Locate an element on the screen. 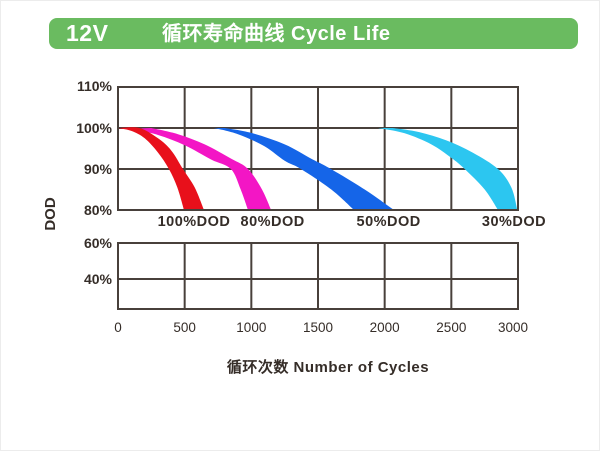 Image resolution: width=600 pixels, height=451 pixels. series-band-30%DOD is located at coordinates (448, 169).